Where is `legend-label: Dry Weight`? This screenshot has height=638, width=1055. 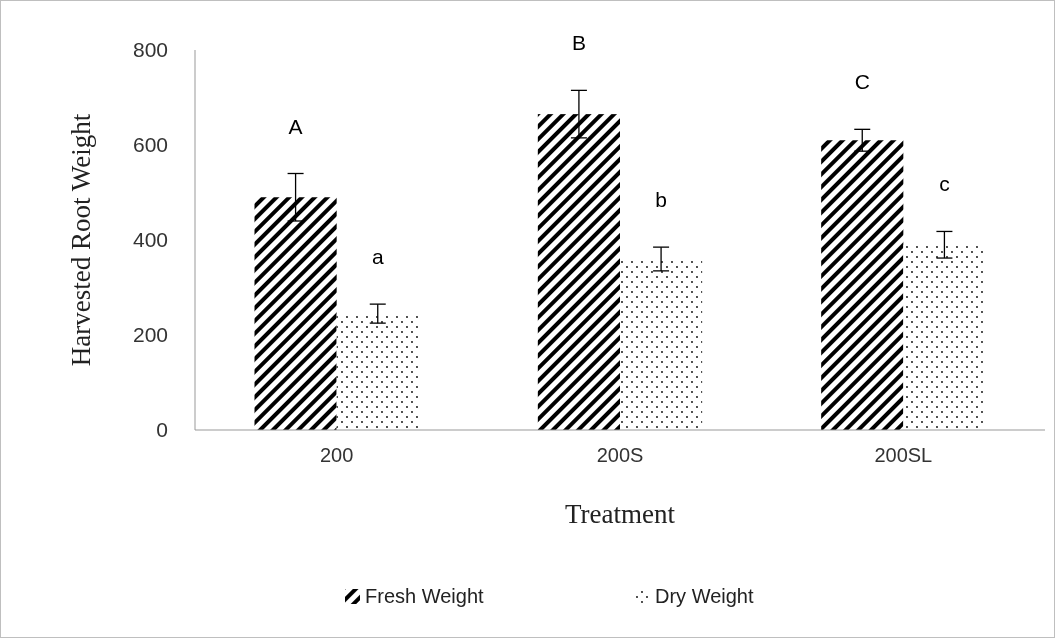 legend-label: Dry Weight is located at coordinates (704, 596).